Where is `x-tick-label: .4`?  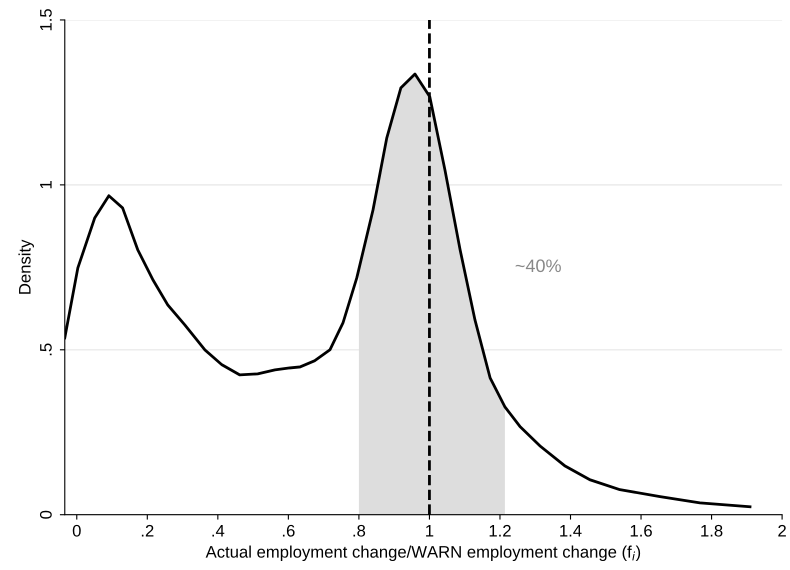 x-tick-label: .4 is located at coordinates (218, 531).